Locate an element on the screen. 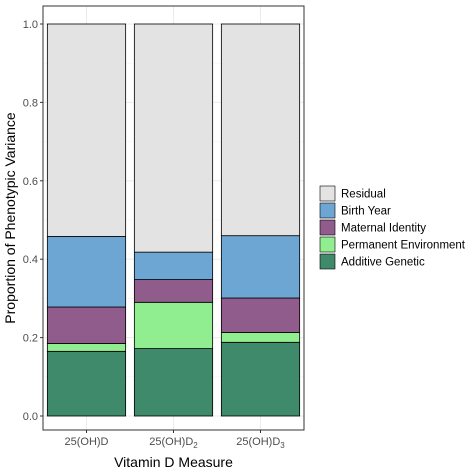  y-tick-label: 0.6 is located at coordinates (30, 182).